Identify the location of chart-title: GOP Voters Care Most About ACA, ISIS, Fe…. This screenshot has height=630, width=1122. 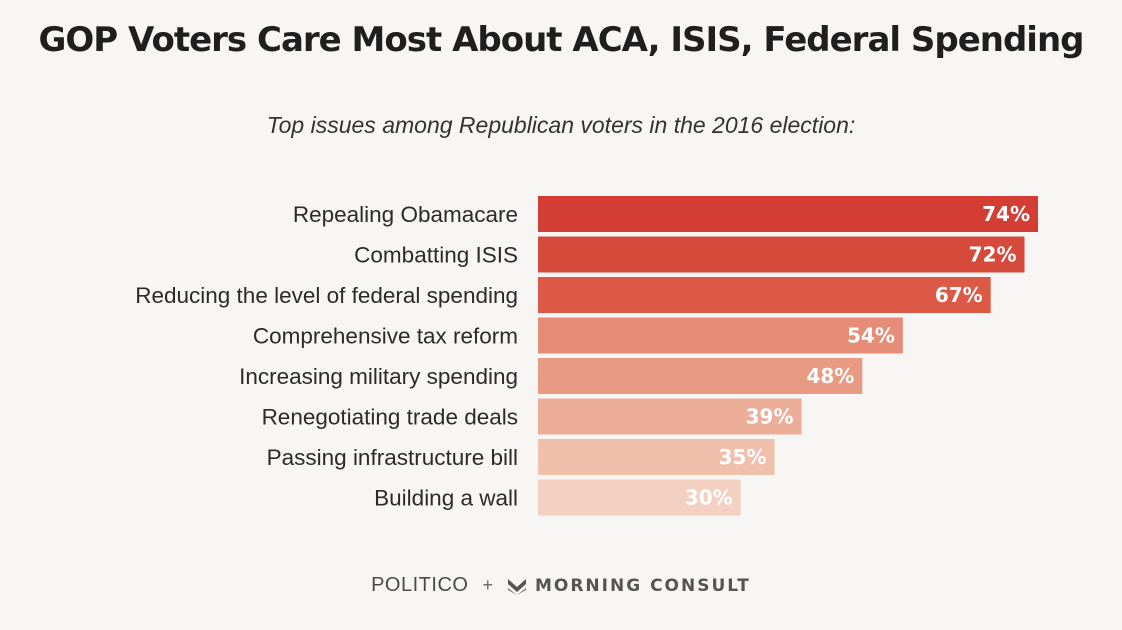
(561, 40).